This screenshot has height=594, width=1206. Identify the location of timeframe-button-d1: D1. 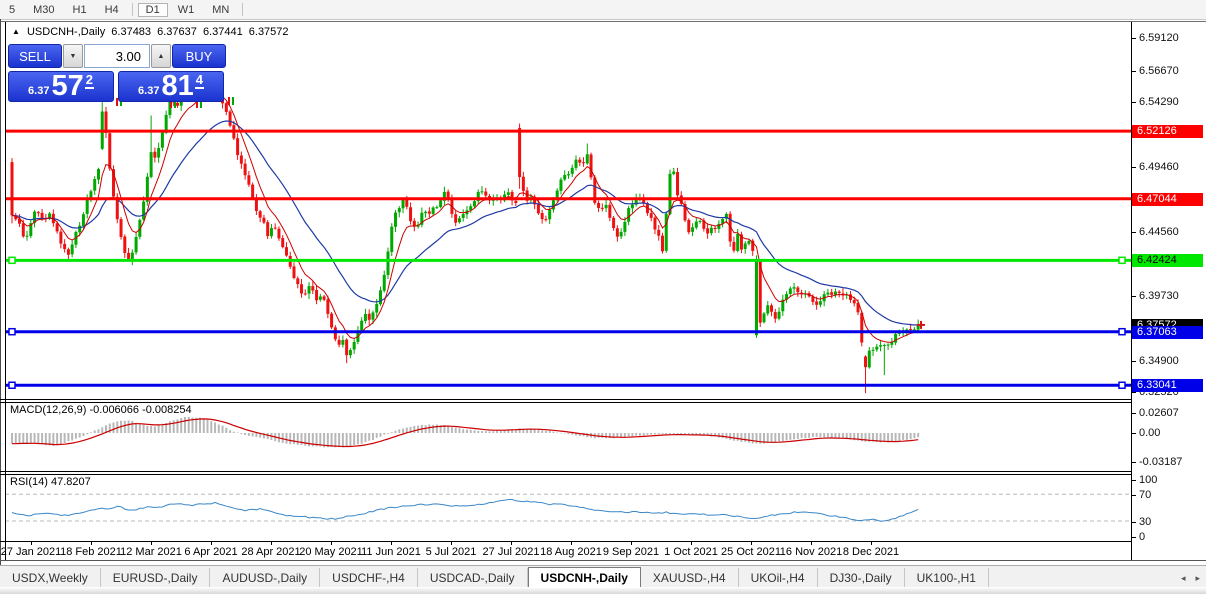
(152, 9).